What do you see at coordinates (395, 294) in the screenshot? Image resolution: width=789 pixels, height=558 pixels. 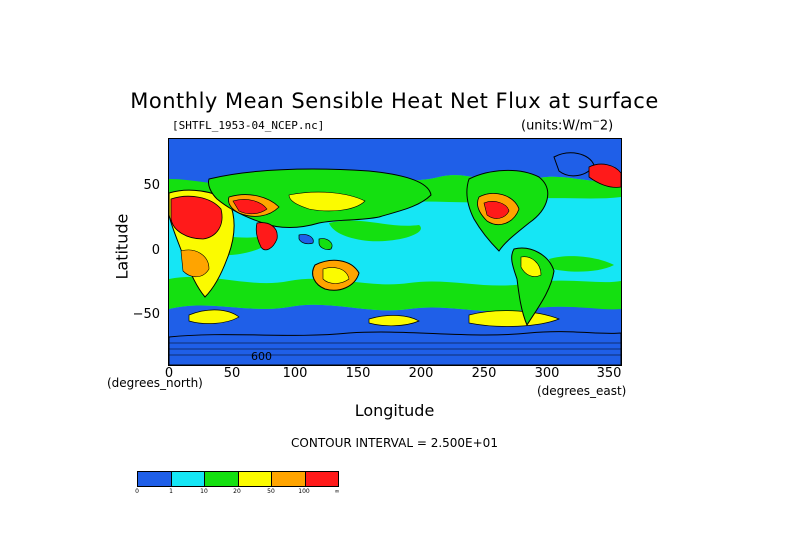 I see `southern-midlatitude-band` at bounding box center [395, 294].